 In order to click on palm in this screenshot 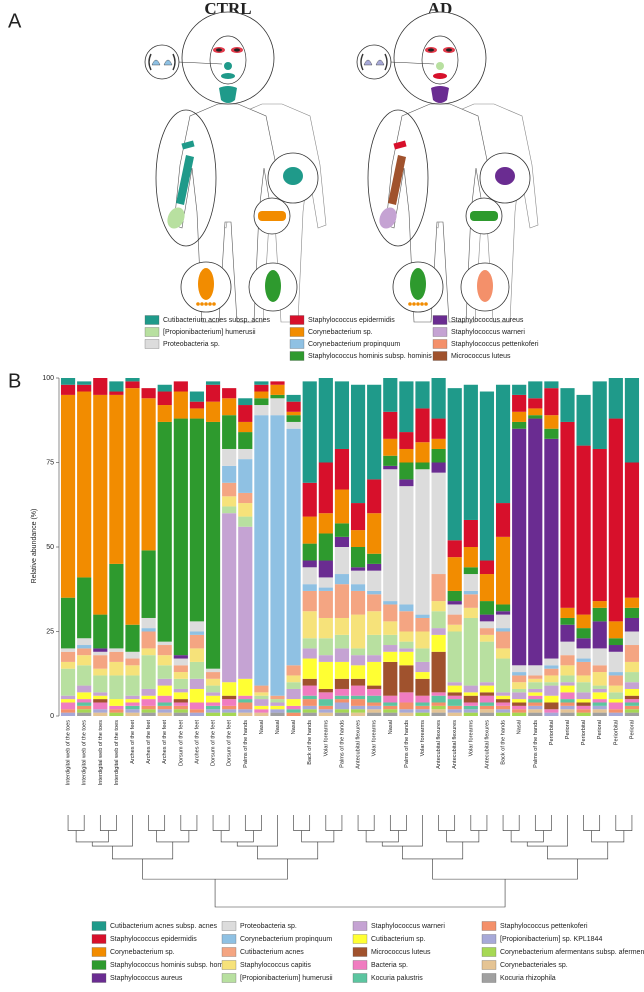, I will do `click(293, 176)`.